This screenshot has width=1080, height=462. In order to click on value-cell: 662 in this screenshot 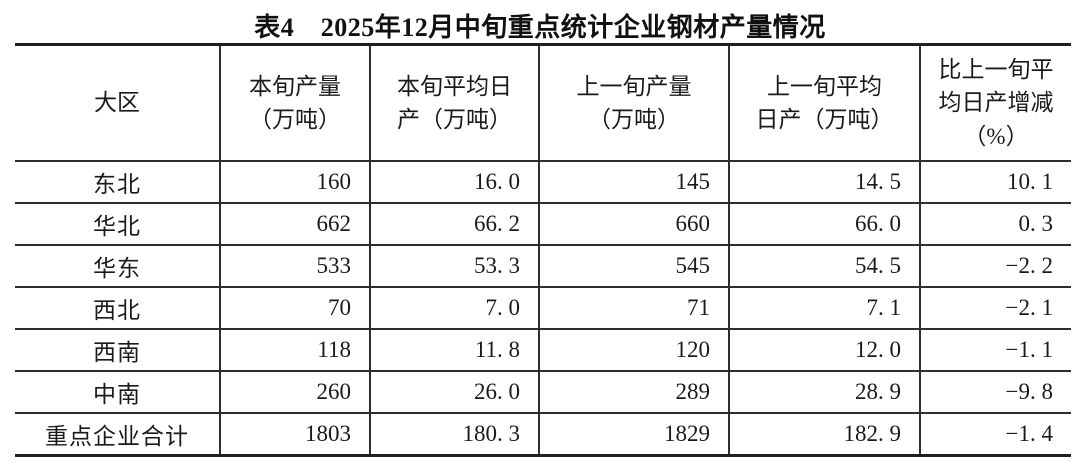, I will do `click(295, 224)`.